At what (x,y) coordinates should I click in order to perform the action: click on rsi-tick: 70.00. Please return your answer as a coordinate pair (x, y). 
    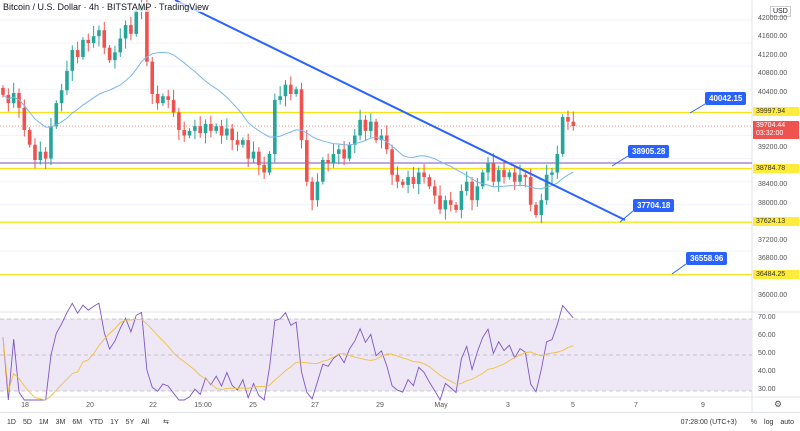
    Looking at the image, I should click on (767, 317).